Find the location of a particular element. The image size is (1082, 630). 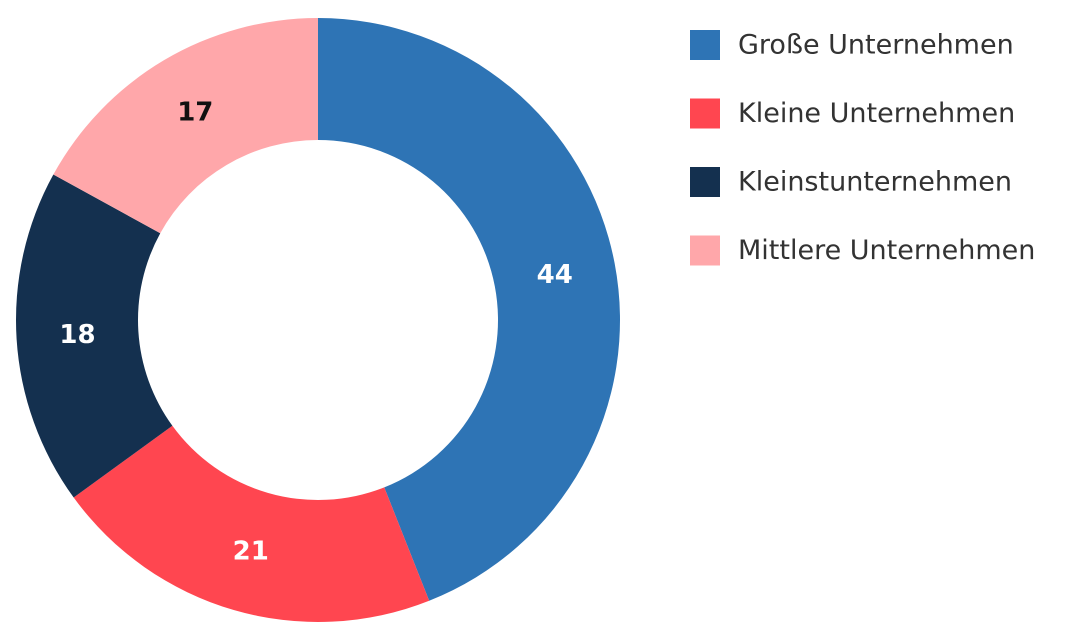

legend-label: Kleinstunternehmen is located at coordinates (875, 182).